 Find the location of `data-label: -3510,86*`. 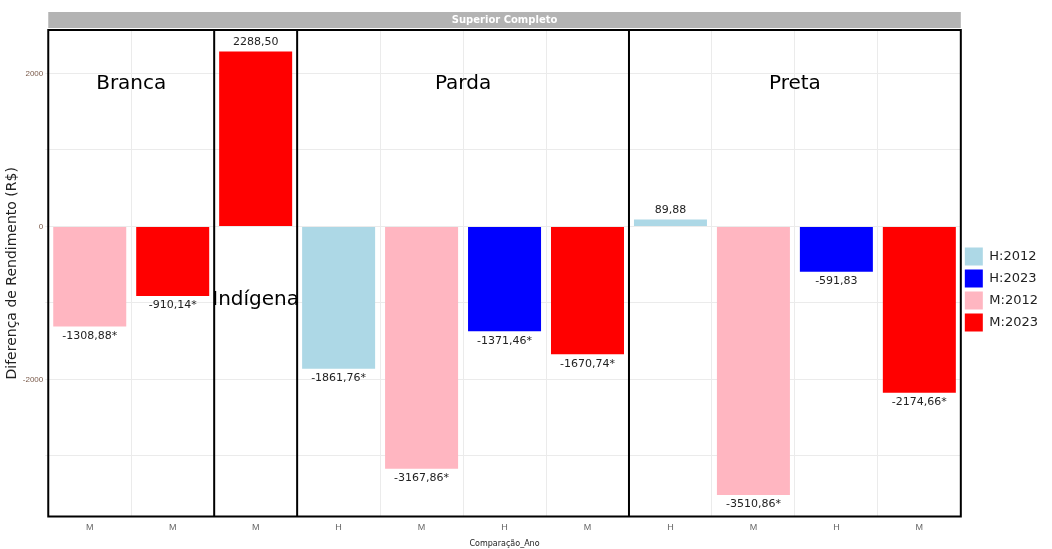

data-label: -3510,86* is located at coordinates (753, 504).